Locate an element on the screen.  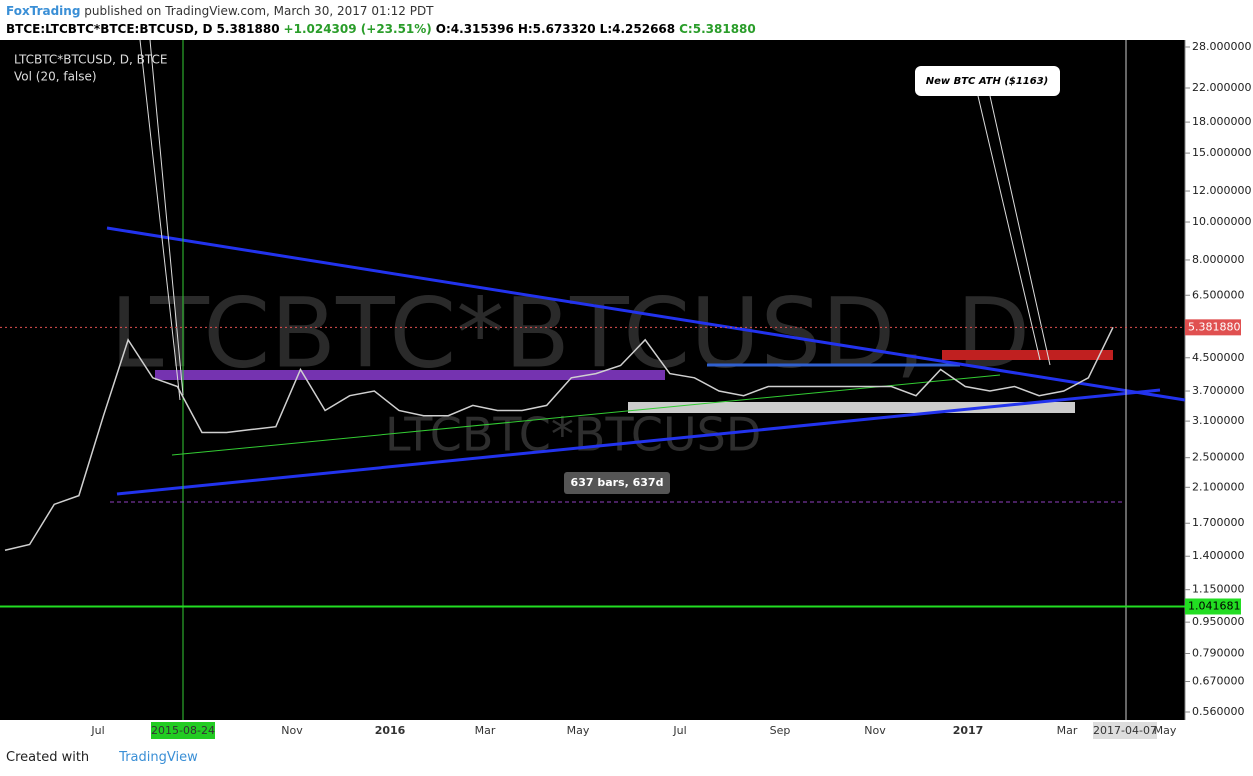
last: 5.381880 is located at coordinates (248, 29).